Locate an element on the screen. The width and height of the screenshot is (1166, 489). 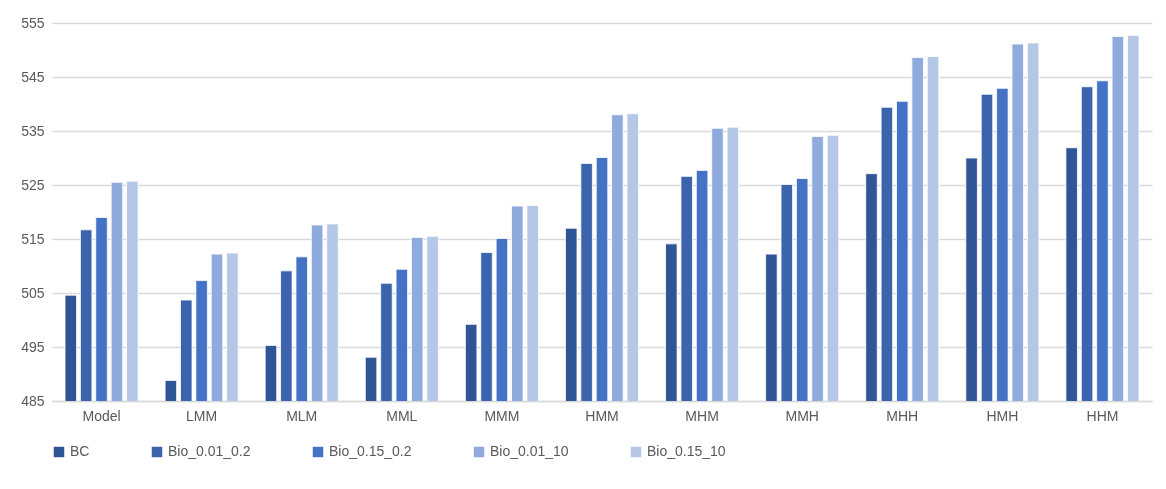
legend-label: BC is located at coordinates (80, 451).